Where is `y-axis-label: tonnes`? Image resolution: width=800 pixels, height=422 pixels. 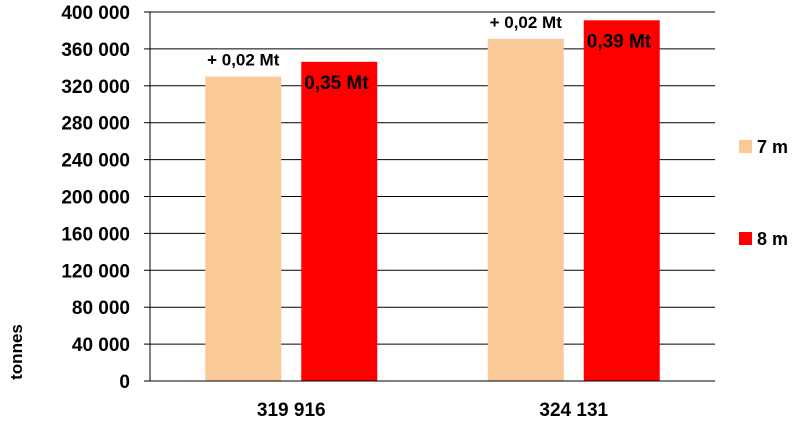 y-axis-label: tonnes is located at coordinates (16, 352).